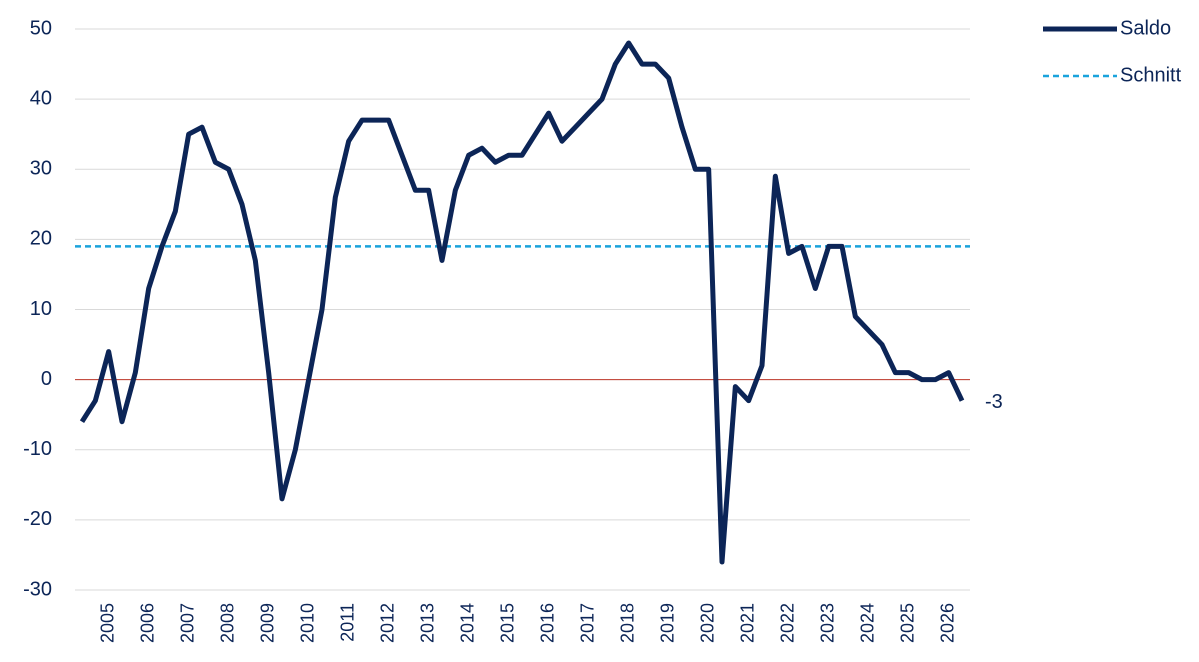  What do you see at coordinates (627, 623) in the screenshot?
I see `x-tick-label: 2018` at bounding box center [627, 623].